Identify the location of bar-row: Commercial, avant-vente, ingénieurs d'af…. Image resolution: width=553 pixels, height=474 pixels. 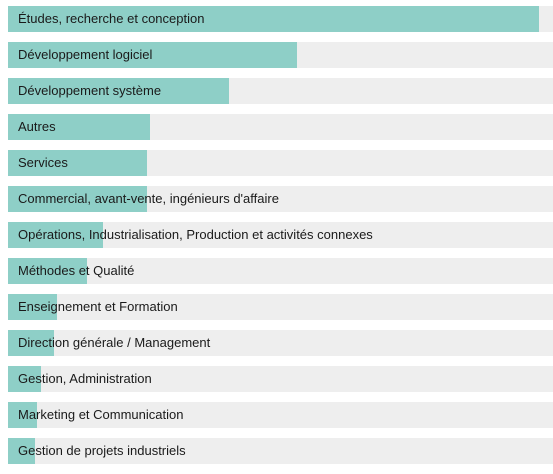
(280, 199).